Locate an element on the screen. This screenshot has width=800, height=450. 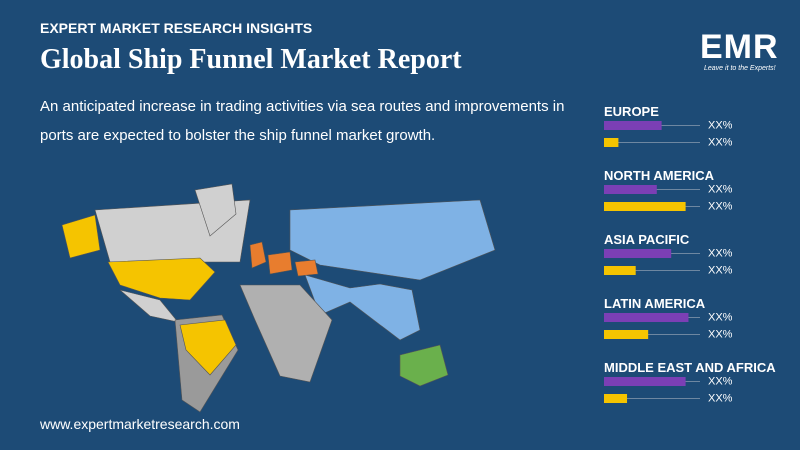
title: Global Ship Funnel Market Report is located at coordinates (251, 59).